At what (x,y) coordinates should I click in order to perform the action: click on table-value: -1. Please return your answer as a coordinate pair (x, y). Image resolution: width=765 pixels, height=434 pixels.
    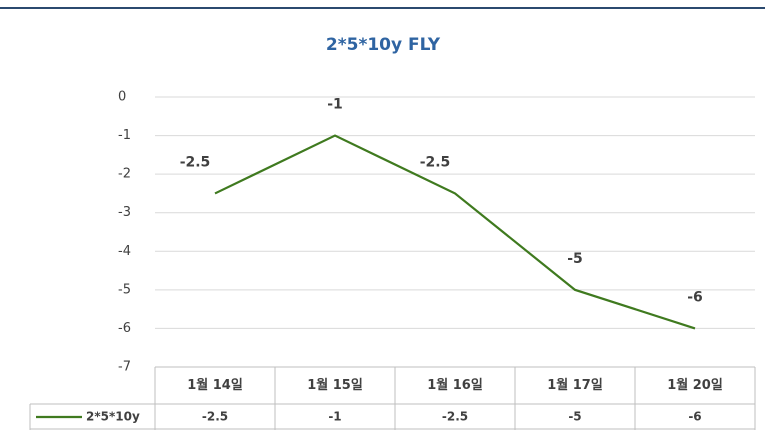
    Looking at the image, I should click on (334, 417).